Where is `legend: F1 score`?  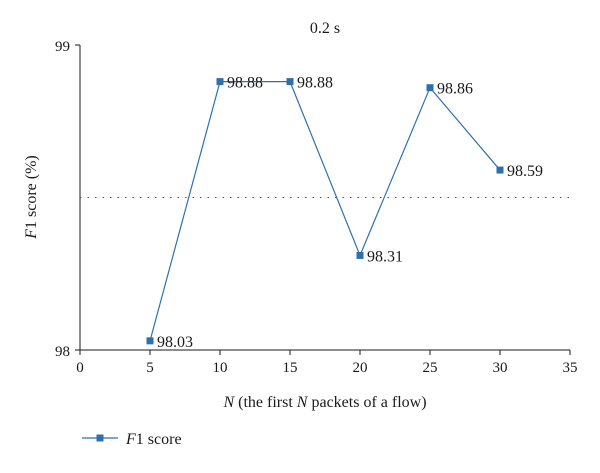
legend: F1 score is located at coordinates (132, 439).